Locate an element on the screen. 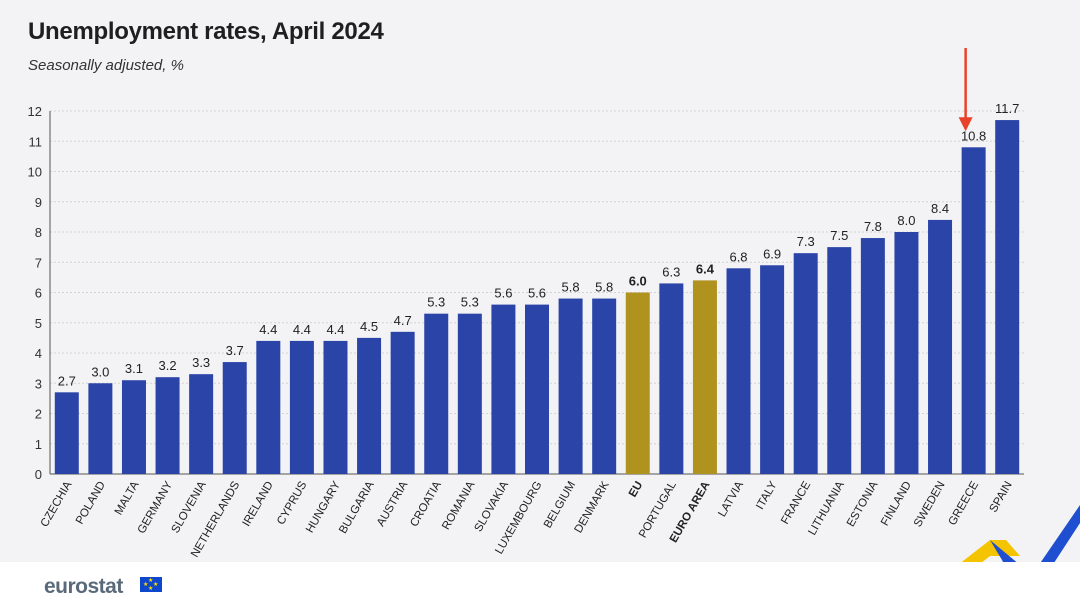  x-tick-label: ROMANIA is located at coordinates (458, 505).